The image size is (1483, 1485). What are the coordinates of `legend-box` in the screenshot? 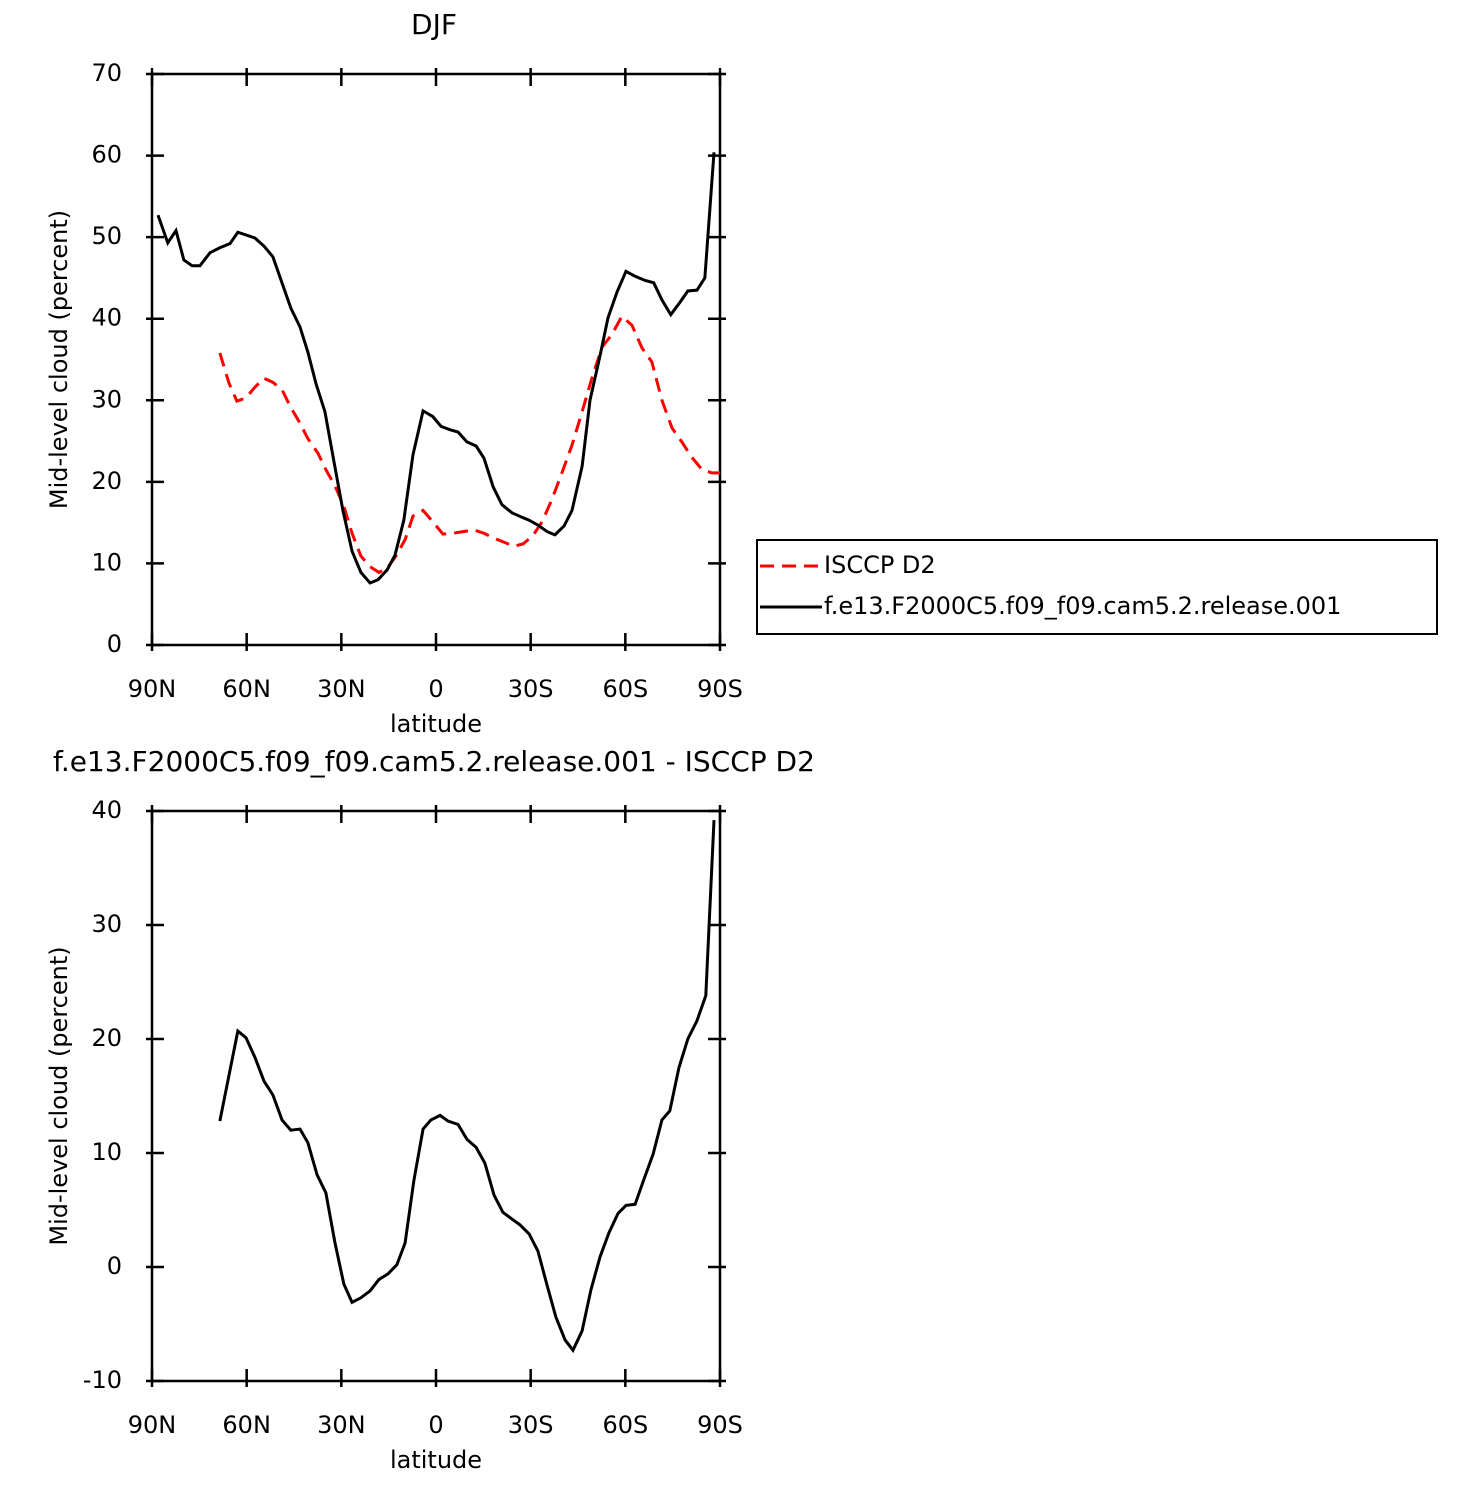 It's located at (1097, 587).